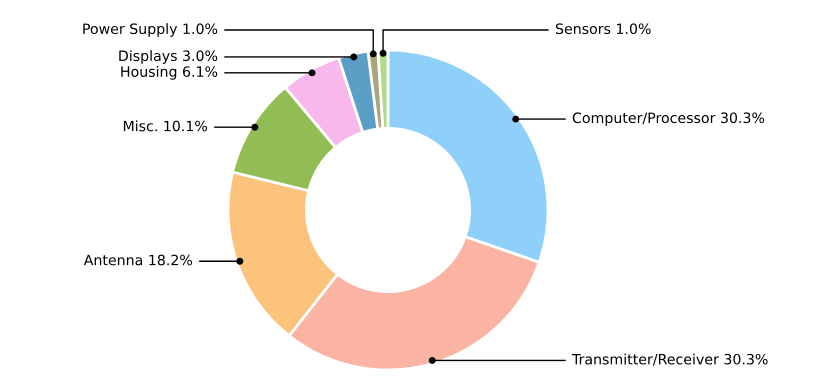 This screenshot has height=382, width=820. I want to click on slice-label: Computer/Processor 30.3%, so click(668, 119).